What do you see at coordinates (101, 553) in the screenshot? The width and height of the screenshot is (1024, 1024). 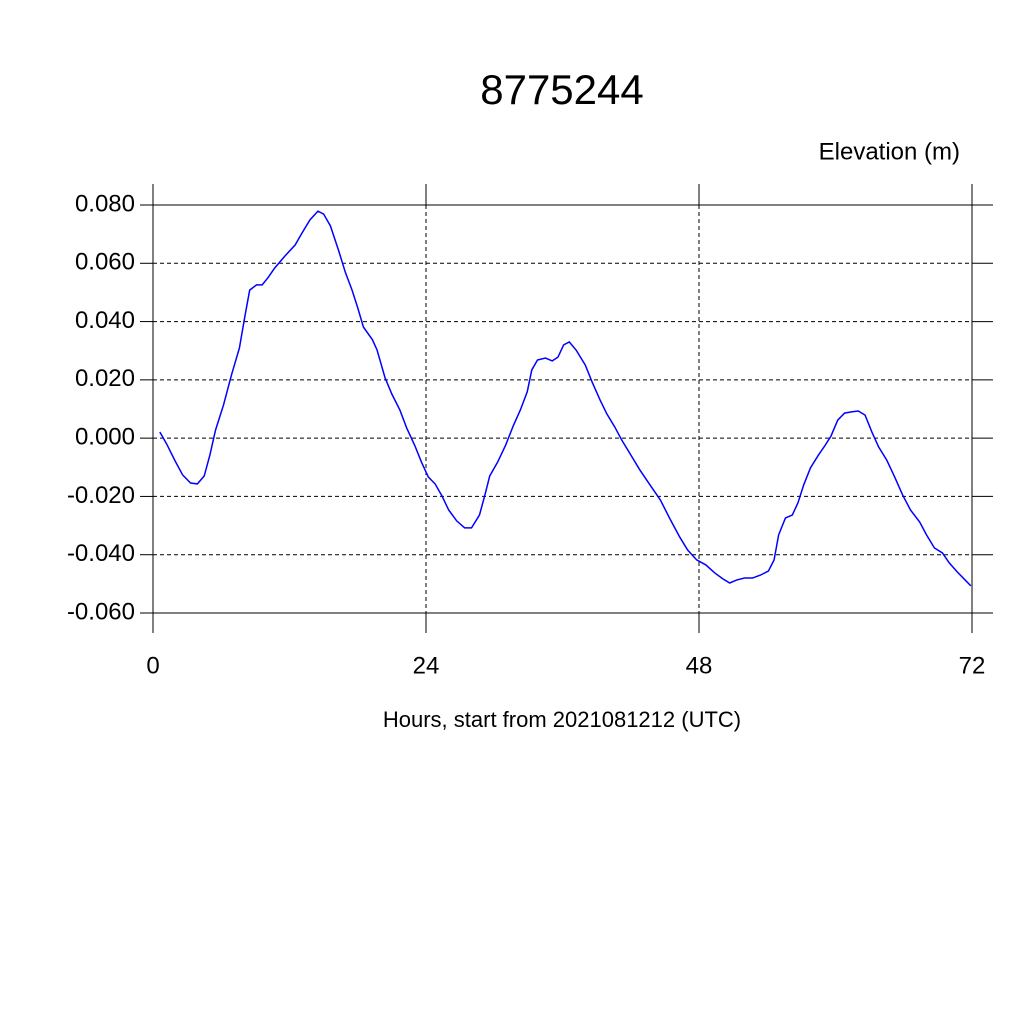 I see `y-tick-label: -0.040` at bounding box center [101, 553].